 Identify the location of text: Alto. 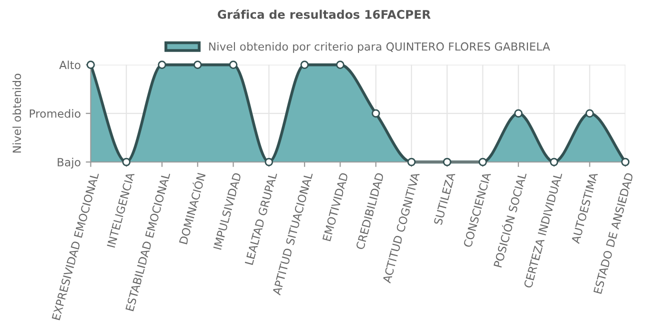
(69, 65).